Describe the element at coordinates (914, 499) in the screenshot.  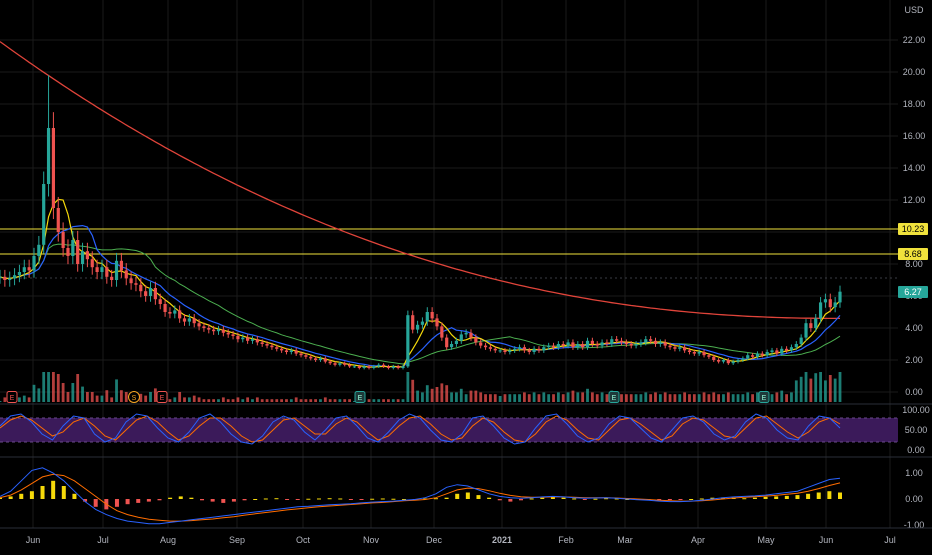
I see `macd-axis: 1.00 0.00 -1.00` at that location.